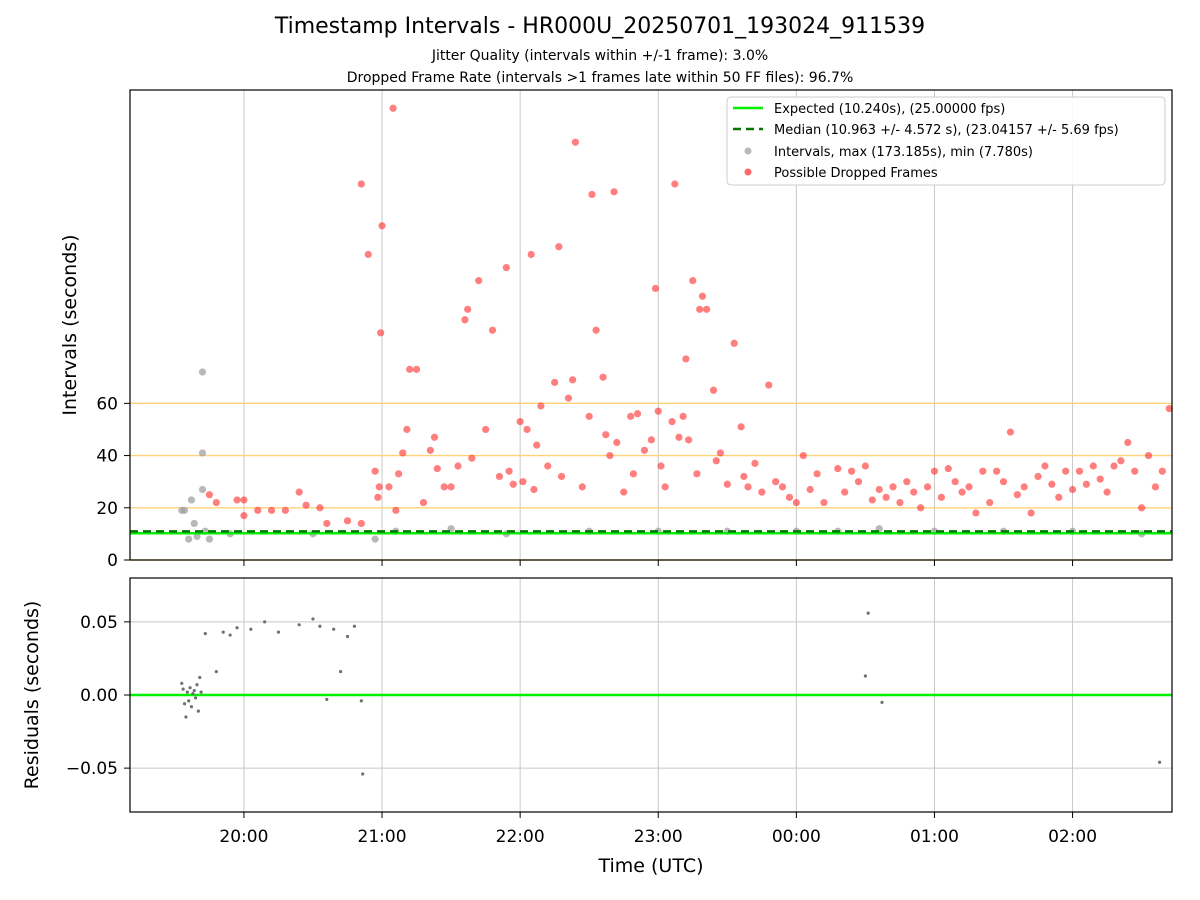  I want to click on x-axis-label: Time (UTC), so click(650, 866).